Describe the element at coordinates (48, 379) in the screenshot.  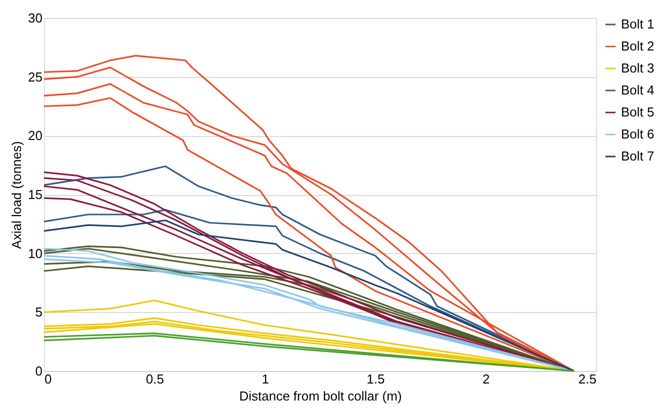
I see `x-tick-label: 0` at that location.